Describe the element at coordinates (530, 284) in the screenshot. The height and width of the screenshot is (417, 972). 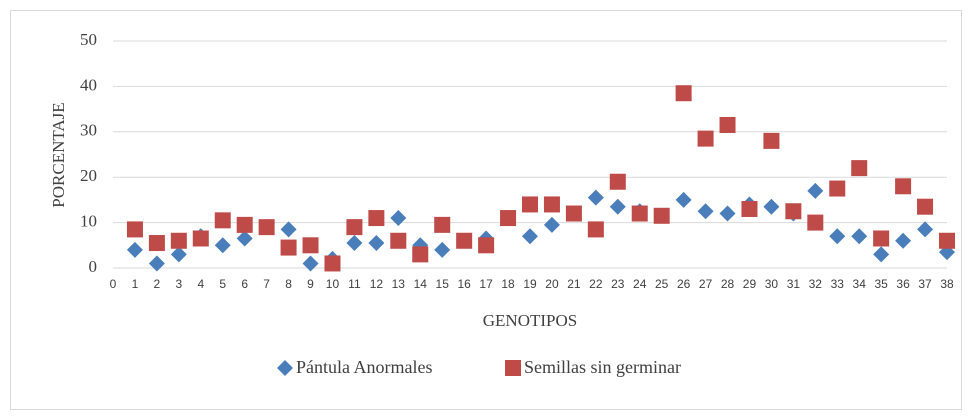
I see `x-tick-label: 19` at that location.